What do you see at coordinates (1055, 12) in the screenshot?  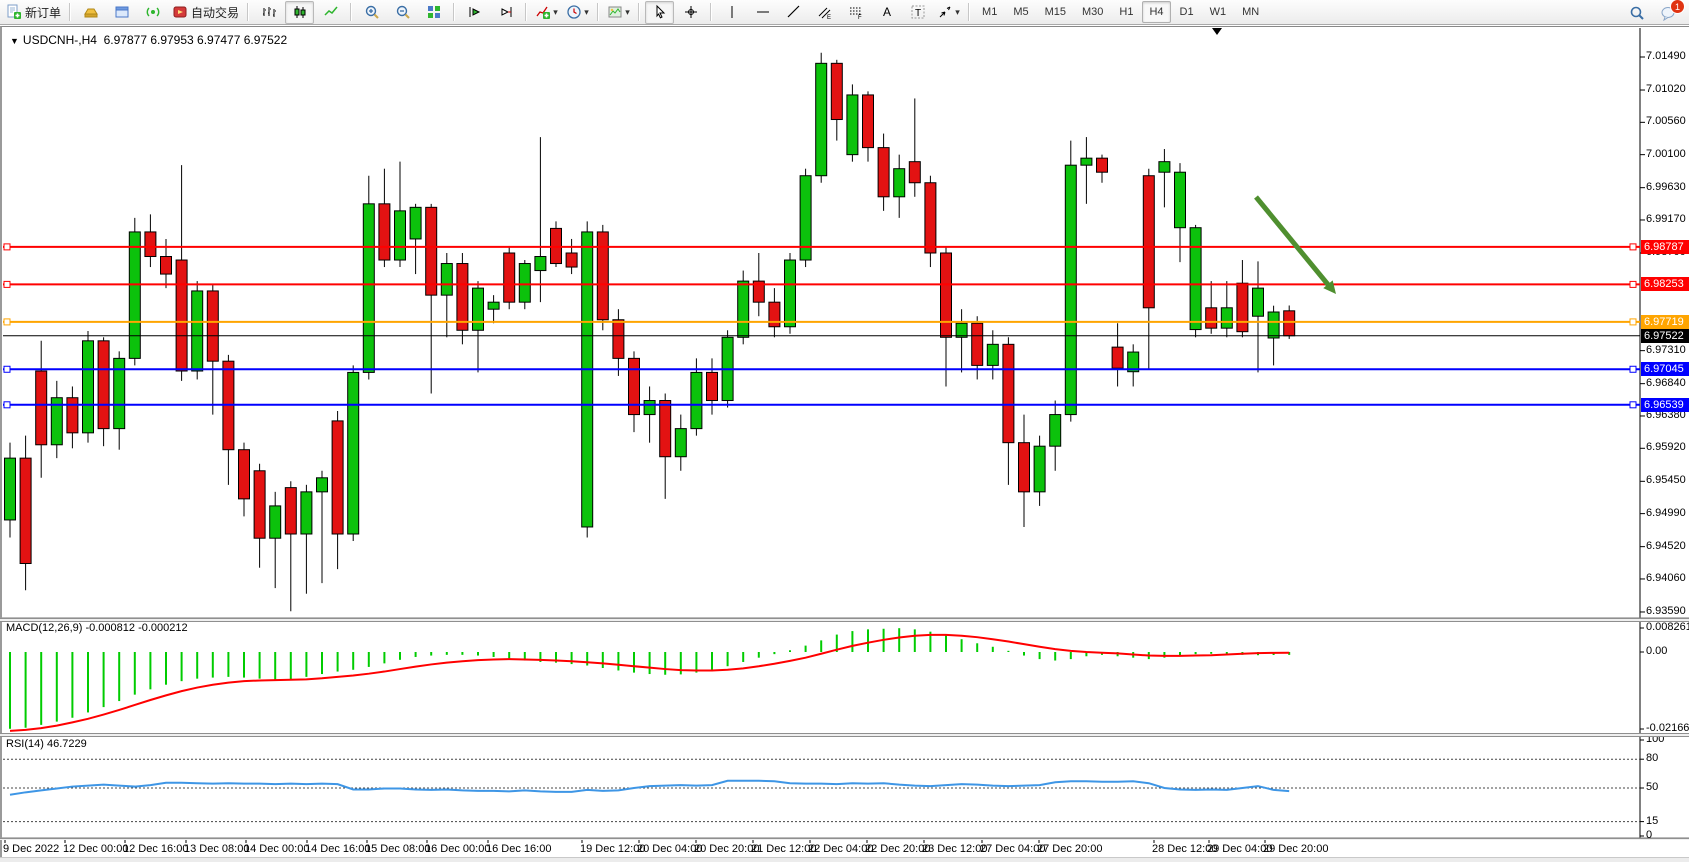 I see `timeframe-m15-button: M15` at bounding box center [1055, 12].